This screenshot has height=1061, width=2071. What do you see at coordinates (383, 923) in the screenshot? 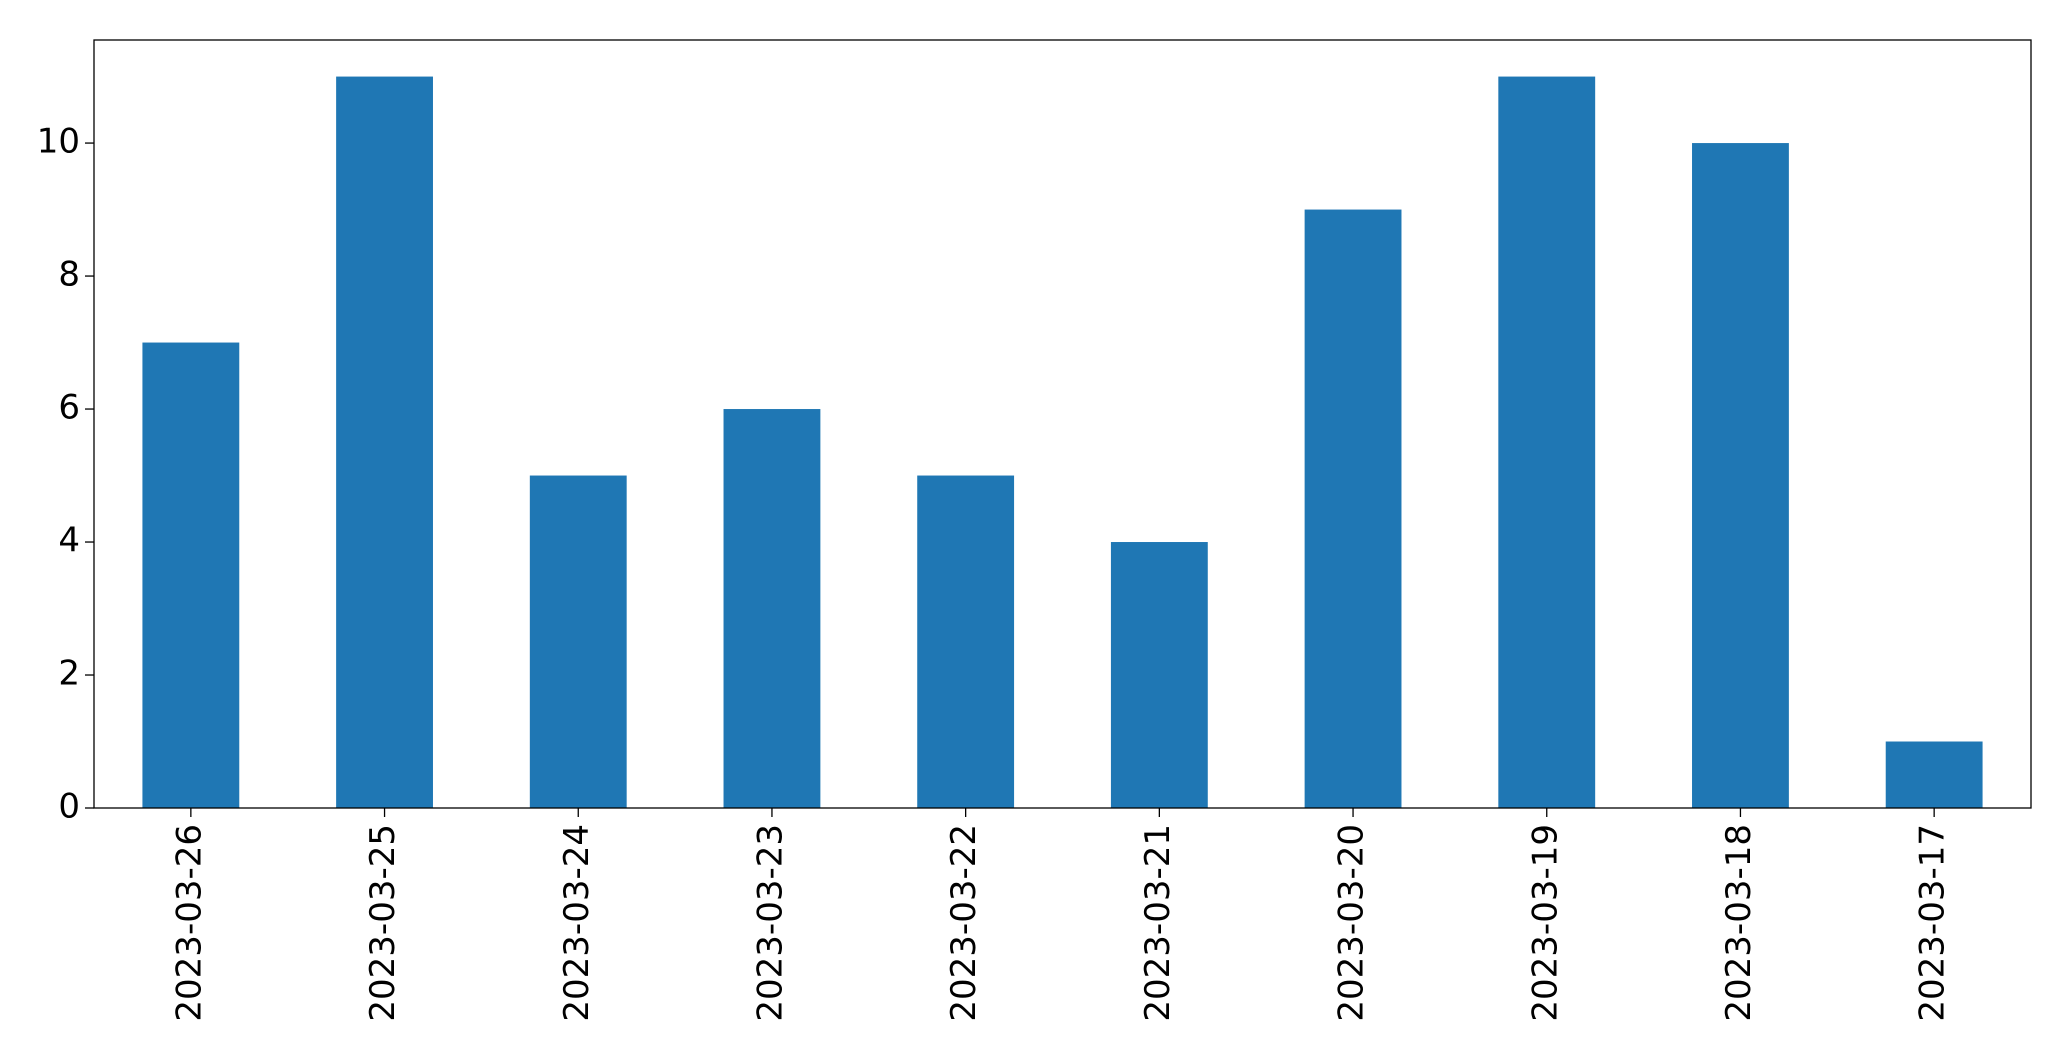
I see `x-tick-label: 2023-03-25` at bounding box center [383, 923].